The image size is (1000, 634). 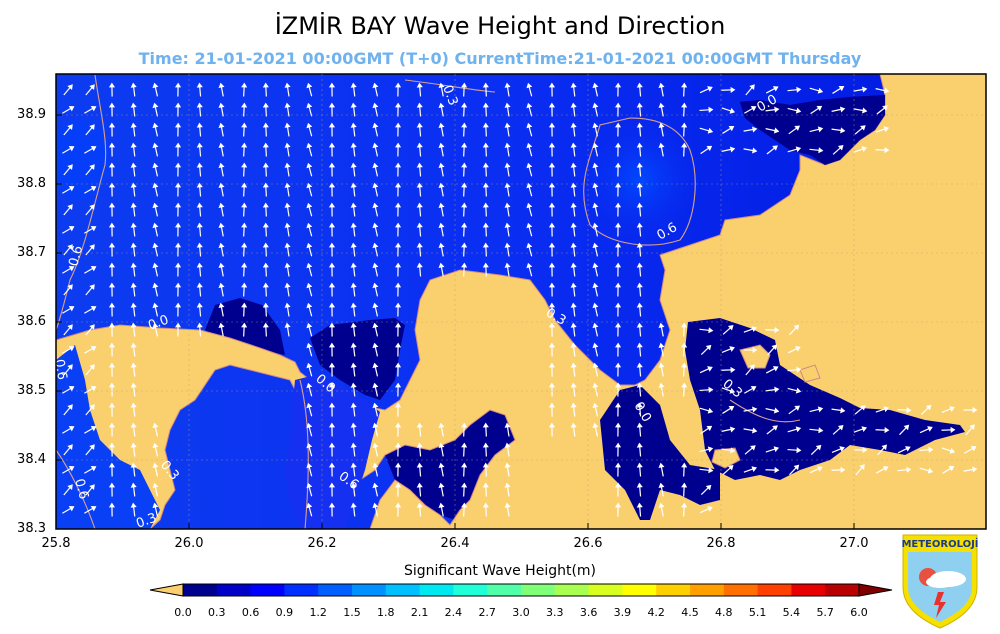 What do you see at coordinates (352, 612) in the screenshot?
I see `colorbar-tick-label: 1.5` at bounding box center [352, 612].